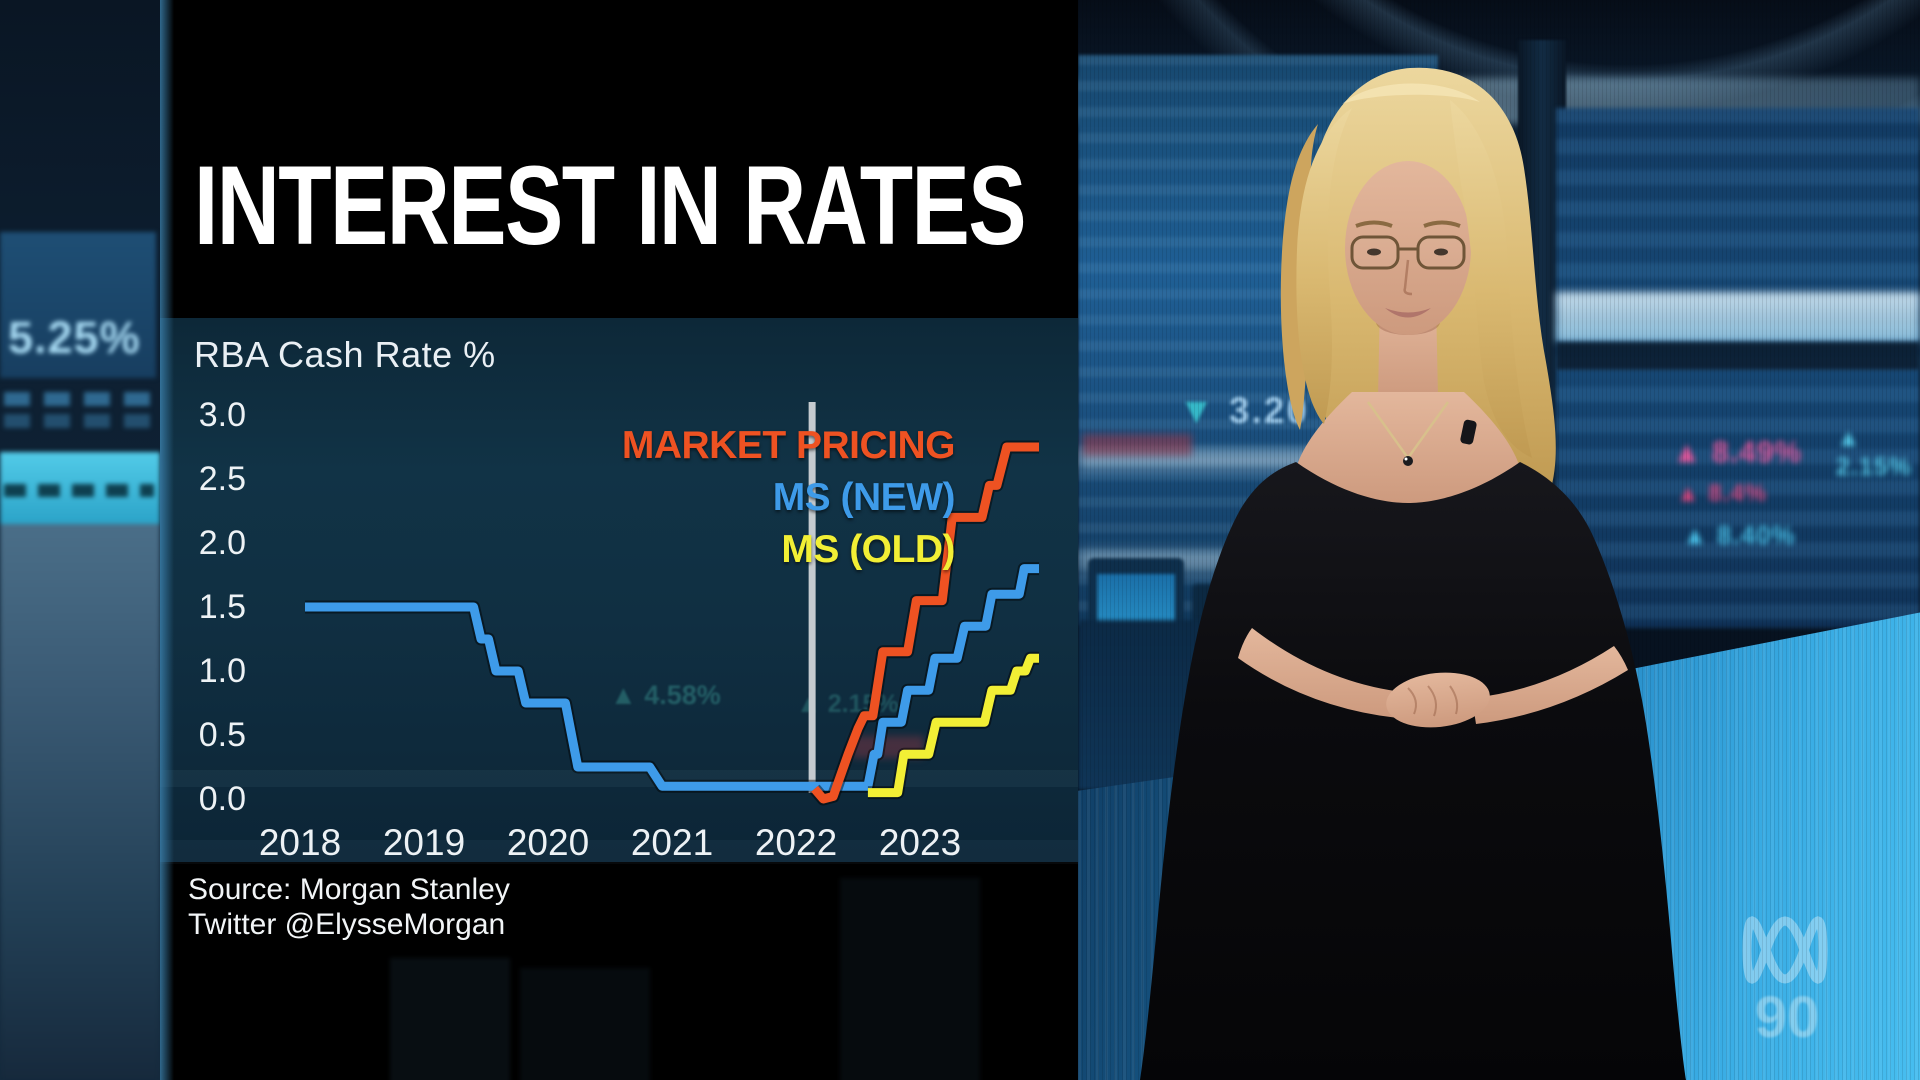 This screenshot has width=1920, height=1080. I want to click on legend-ms-new: MS (NEW), so click(864, 497).